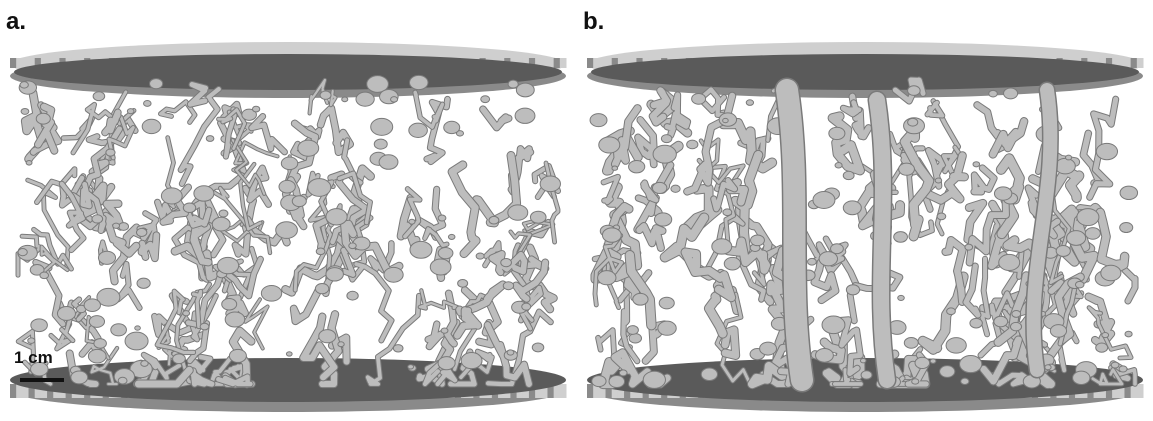  Describe the element at coordinates (33, 357) in the screenshot. I see `scale-bar-label: 1 cm` at that location.